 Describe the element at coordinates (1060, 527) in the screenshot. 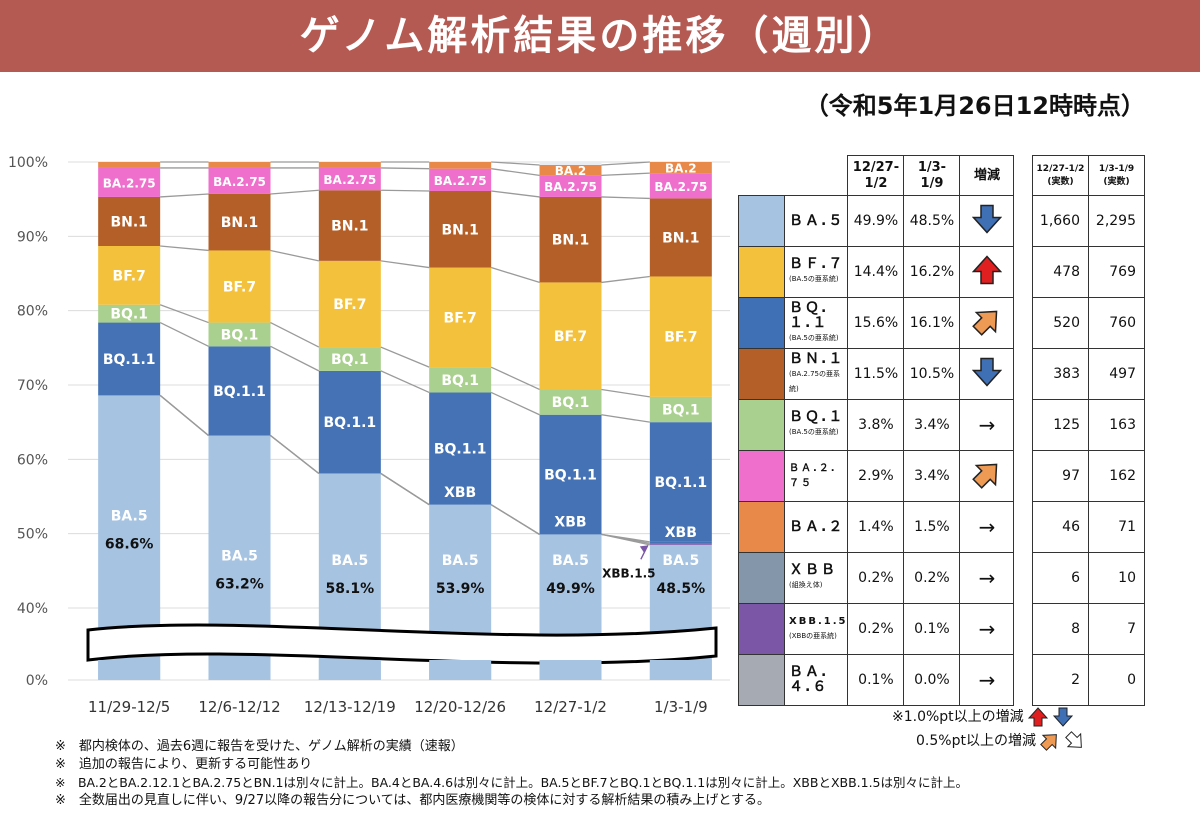

I see `count-period-1: 46` at that location.